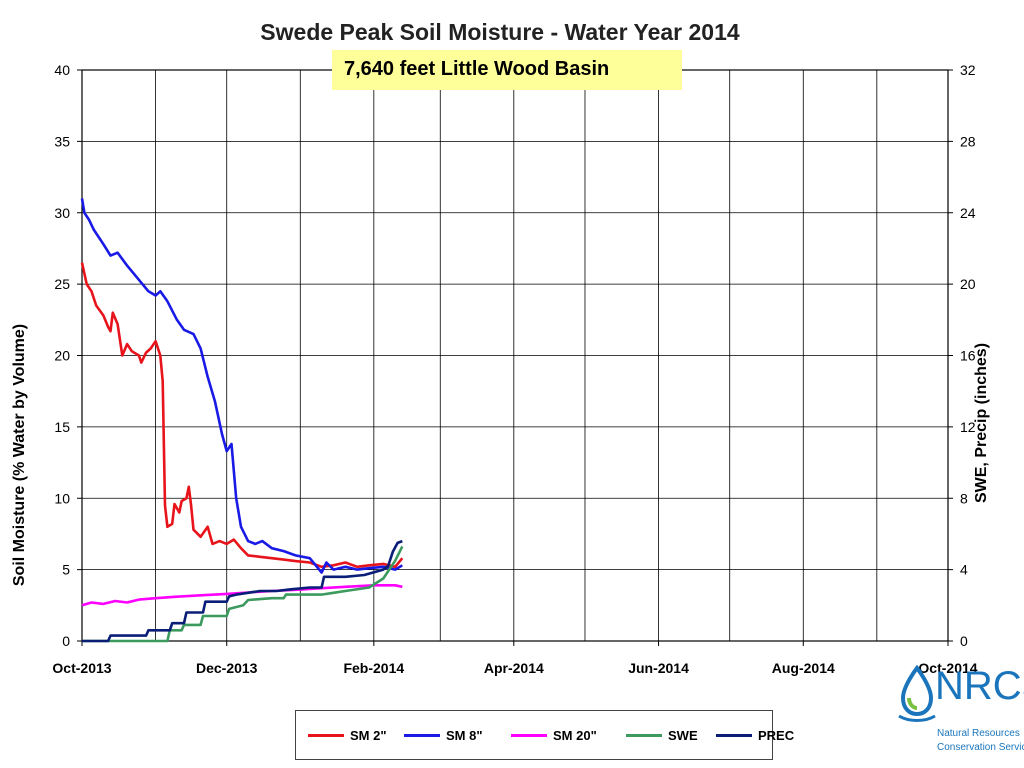 The image size is (1024, 768). I want to click on y2-axis-label: SWE, Precip (inches), so click(981, 423).